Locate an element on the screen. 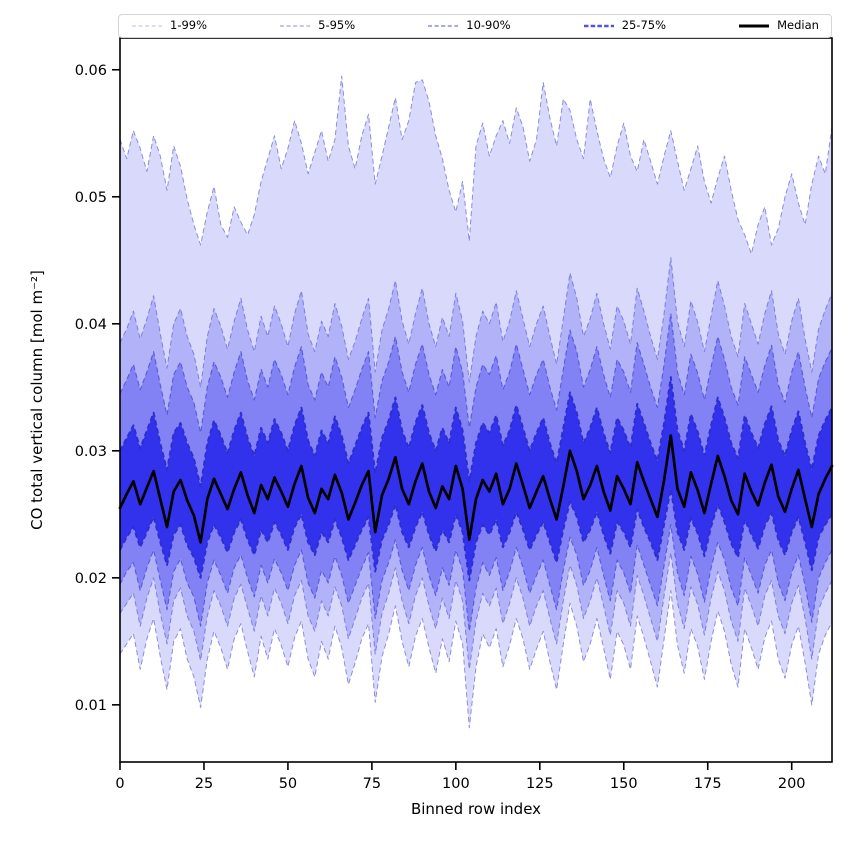 The image size is (850, 850). percentile-line-p75 is located at coordinates (476, 432).